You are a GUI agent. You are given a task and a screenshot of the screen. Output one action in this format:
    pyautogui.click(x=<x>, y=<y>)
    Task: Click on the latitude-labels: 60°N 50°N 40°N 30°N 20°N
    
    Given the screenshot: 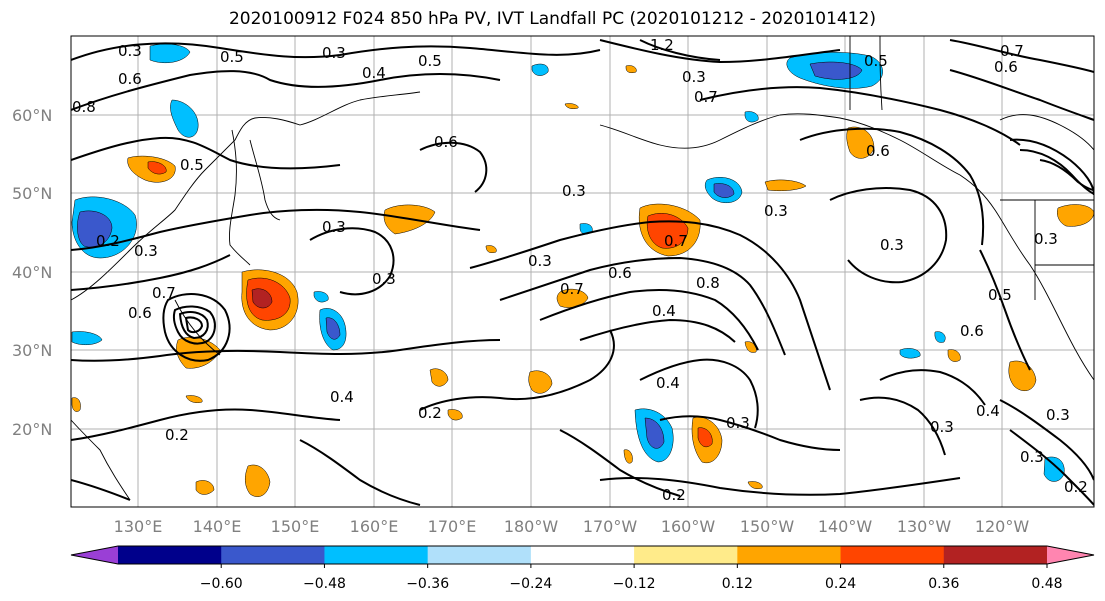 What is the action you would take?
    pyautogui.click(x=32, y=272)
    